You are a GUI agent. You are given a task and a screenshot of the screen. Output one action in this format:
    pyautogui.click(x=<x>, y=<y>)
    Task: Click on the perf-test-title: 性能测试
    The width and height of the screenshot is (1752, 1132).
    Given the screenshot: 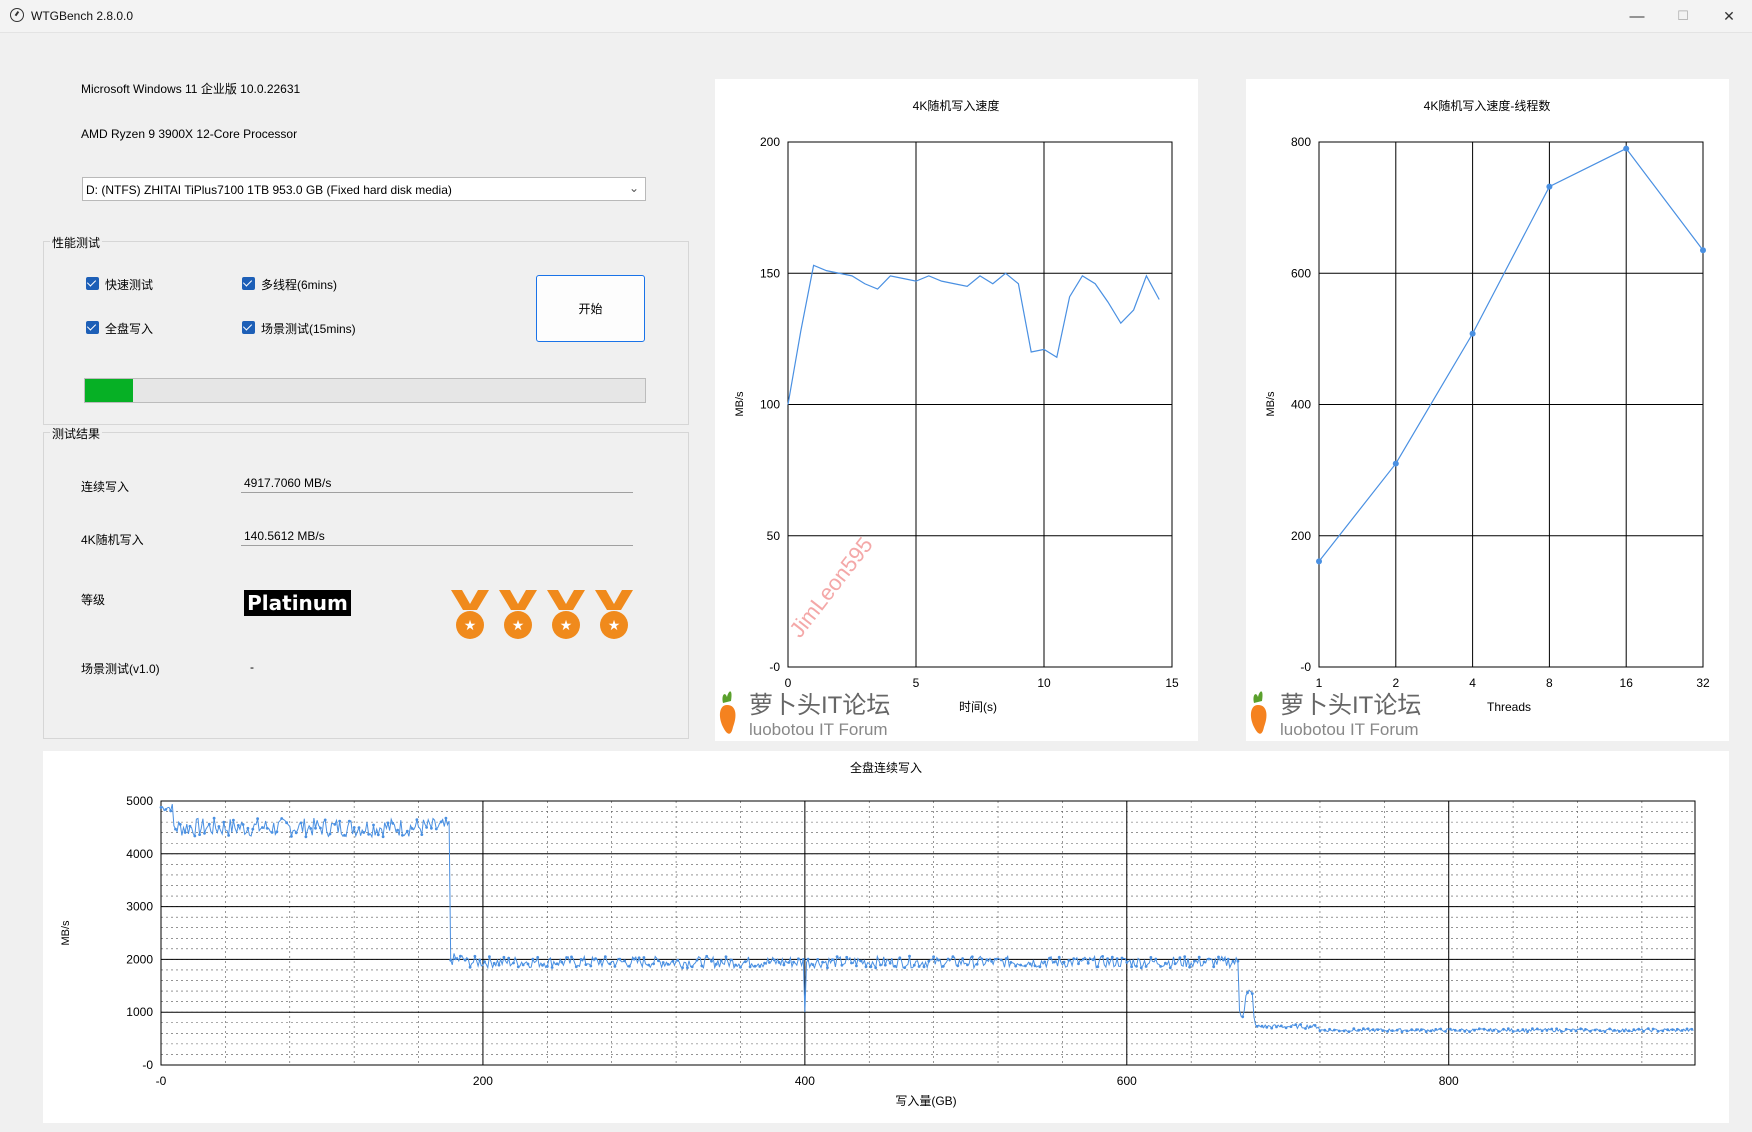 What is the action you would take?
    pyautogui.click(x=76, y=242)
    